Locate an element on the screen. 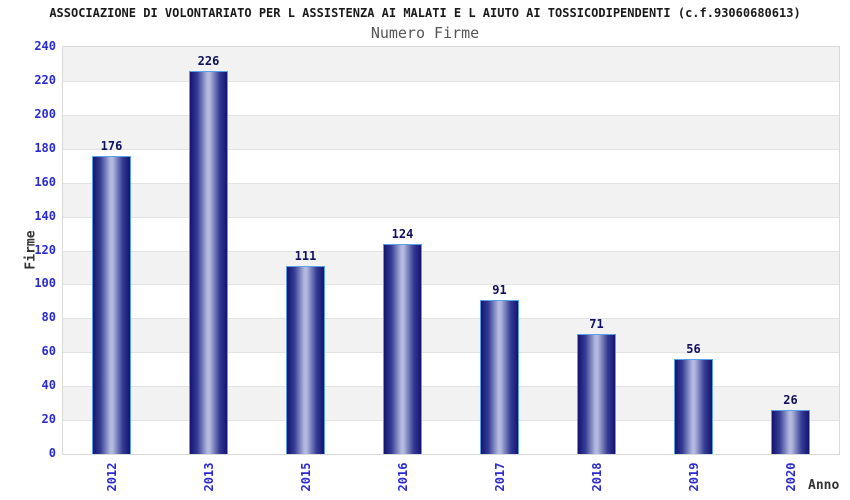  bar-value-label: 71 is located at coordinates (596, 324).